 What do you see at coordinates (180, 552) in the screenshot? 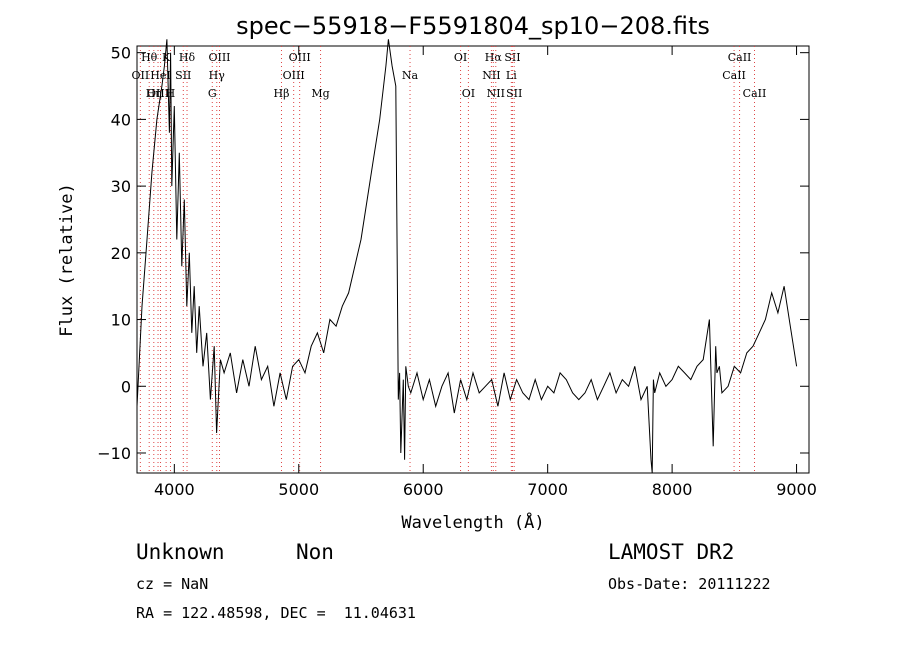
I see `info-class: Unknown` at bounding box center [180, 552].